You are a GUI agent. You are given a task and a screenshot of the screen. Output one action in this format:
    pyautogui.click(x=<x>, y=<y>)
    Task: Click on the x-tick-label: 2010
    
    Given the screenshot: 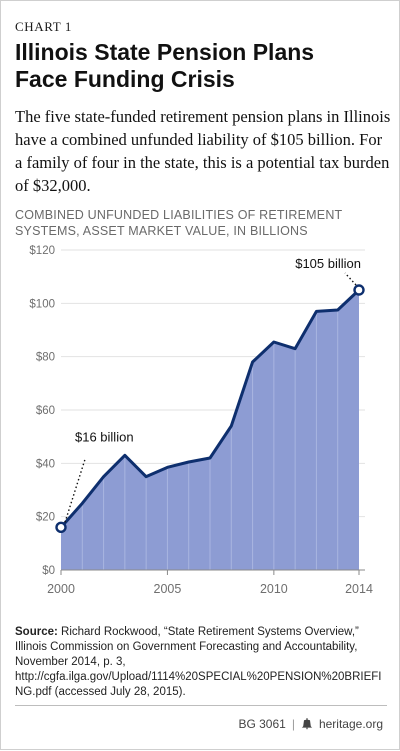 What is the action you would take?
    pyautogui.click(x=274, y=589)
    